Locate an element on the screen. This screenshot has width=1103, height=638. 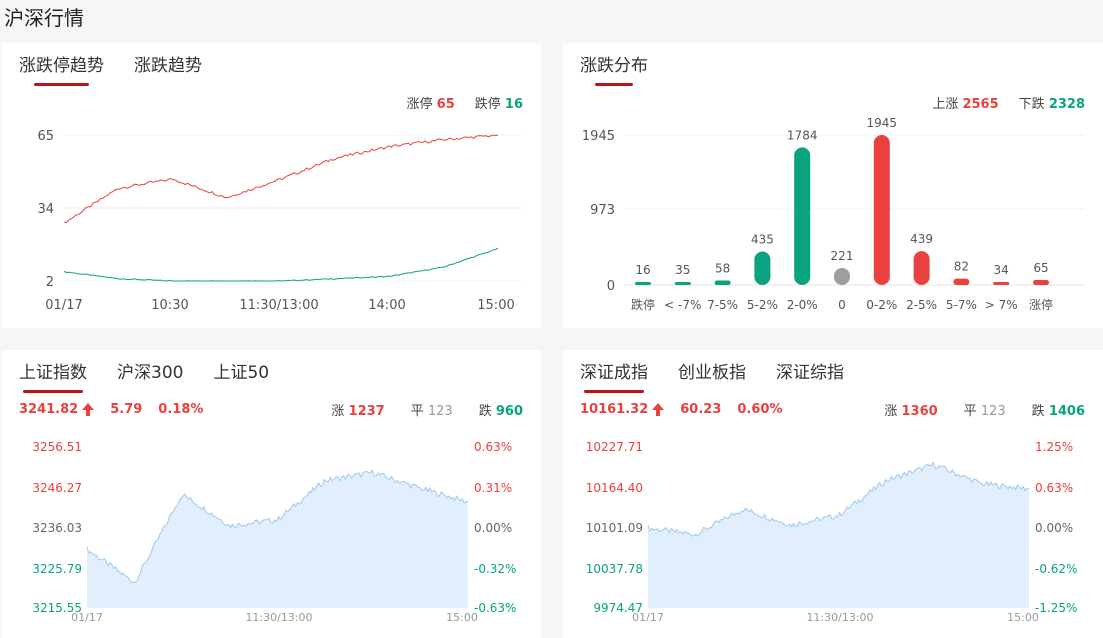
y-left-label: 10227.71 is located at coordinates (614, 447).